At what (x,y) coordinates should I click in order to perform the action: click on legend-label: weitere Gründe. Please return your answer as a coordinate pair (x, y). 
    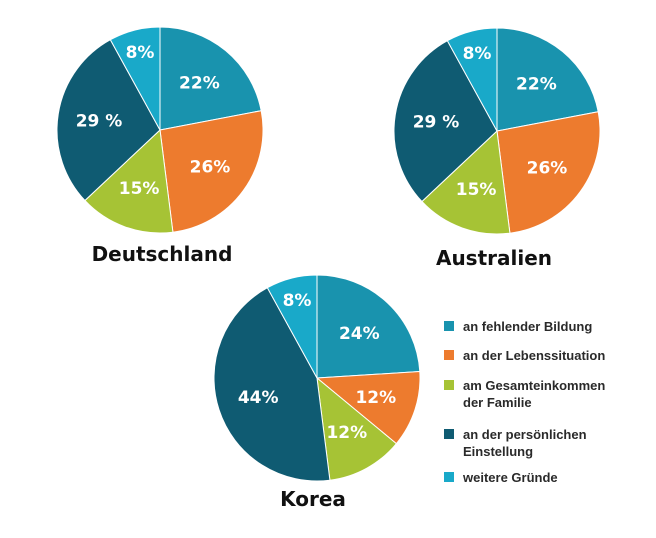
    Looking at the image, I should click on (510, 477).